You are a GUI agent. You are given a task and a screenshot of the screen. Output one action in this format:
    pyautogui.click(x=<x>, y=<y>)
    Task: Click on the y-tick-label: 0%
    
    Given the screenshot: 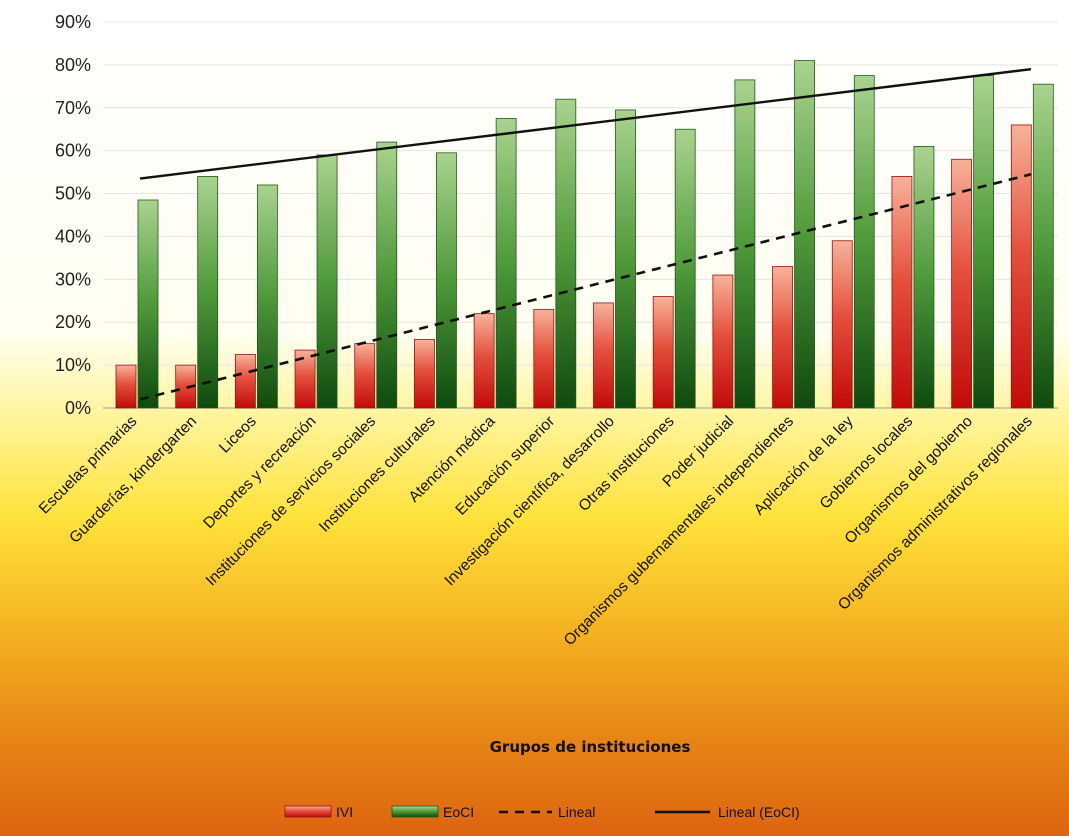 What is the action you would take?
    pyautogui.click(x=78, y=408)
    